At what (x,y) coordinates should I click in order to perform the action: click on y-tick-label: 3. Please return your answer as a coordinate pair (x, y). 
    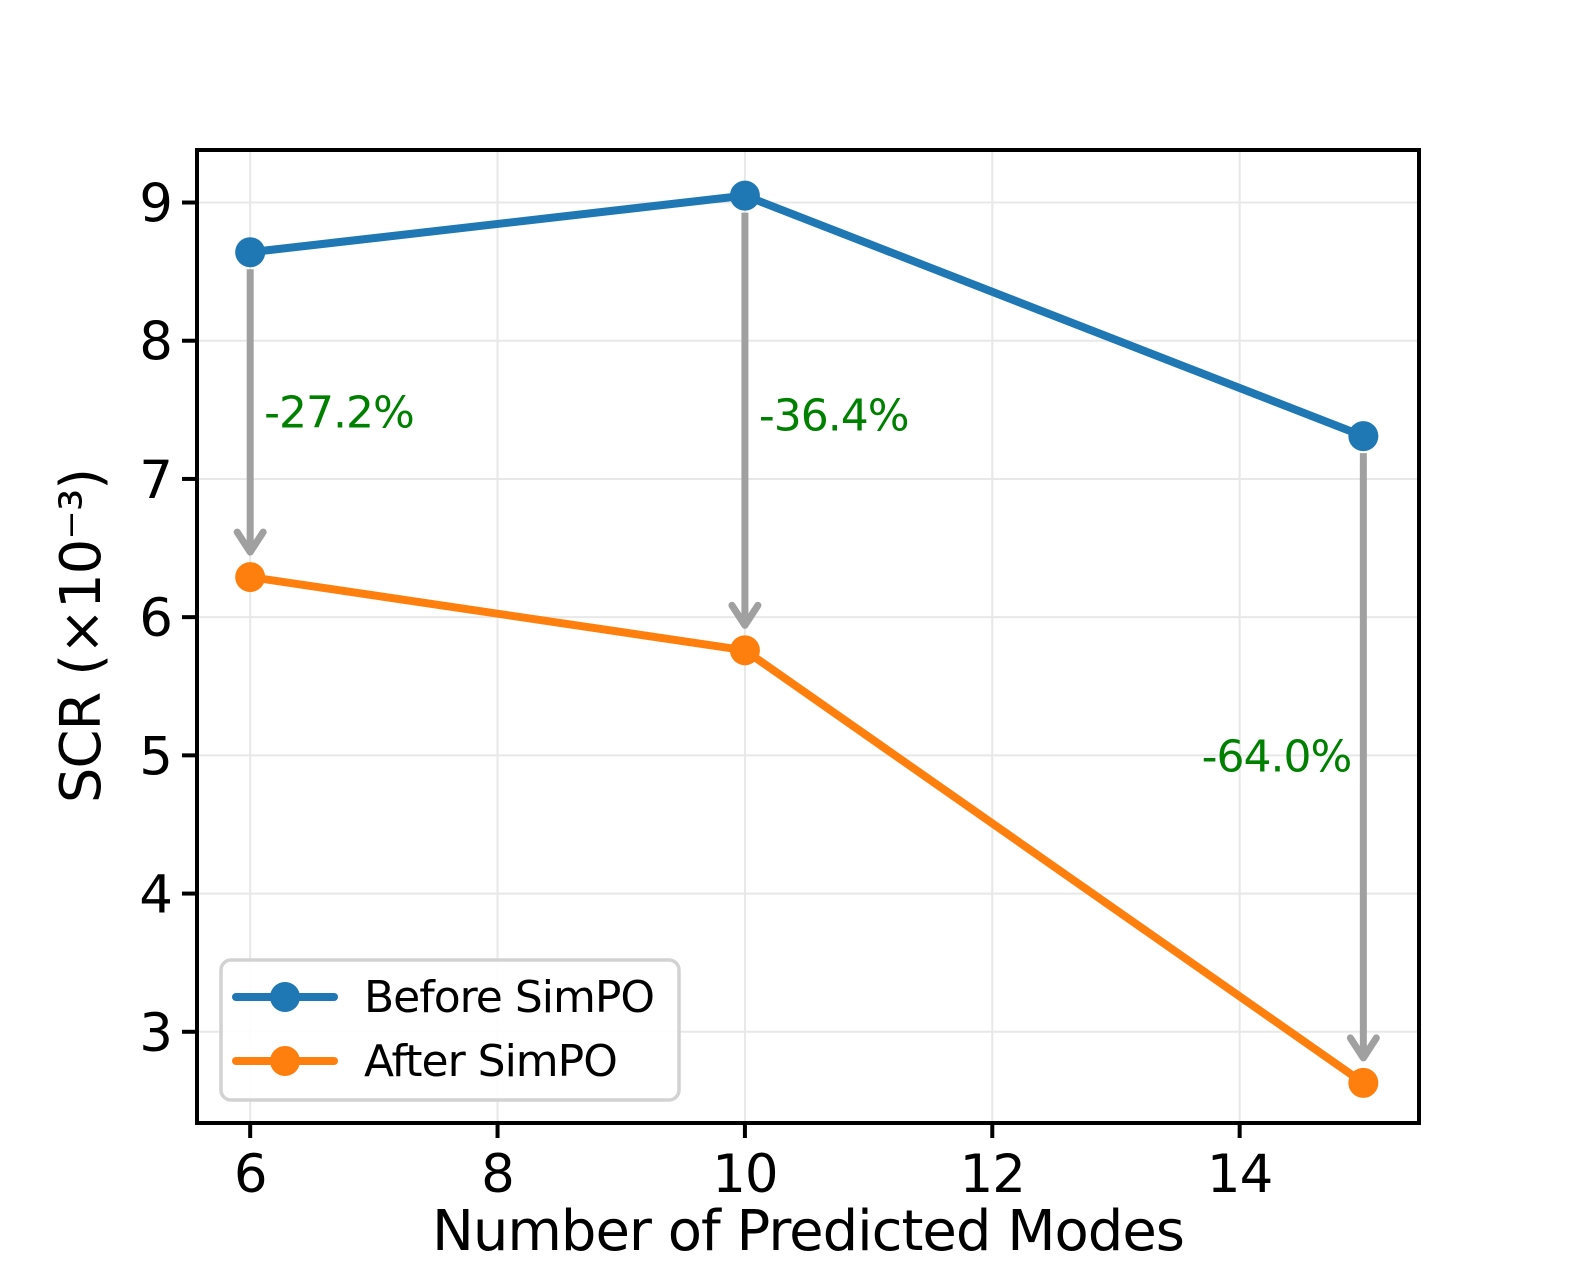
    Looking at the image, I should click on (155, 1033).